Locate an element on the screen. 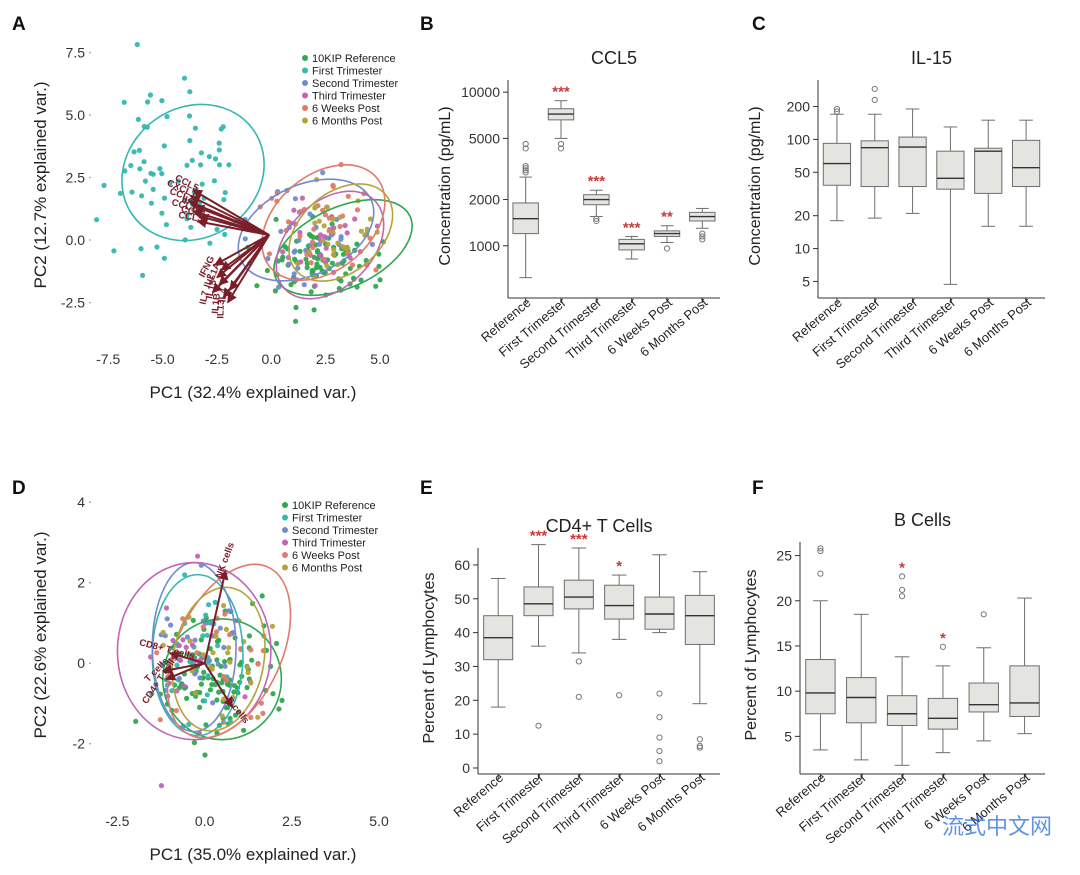  panel-letter-e: E is located at coordinates (426, 488).